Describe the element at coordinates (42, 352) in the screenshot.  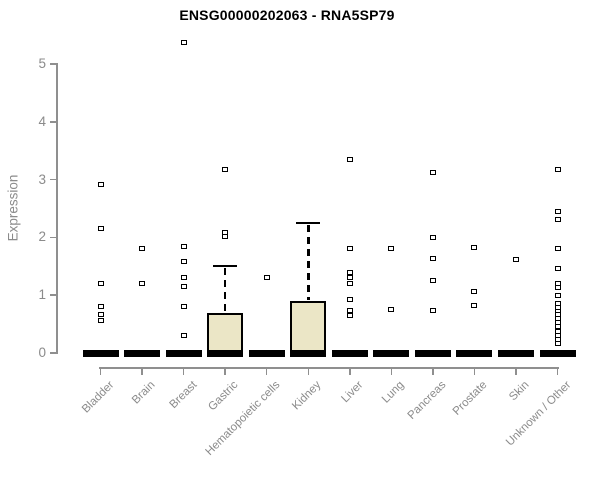
I see `y-tick-label: 0` at that location.